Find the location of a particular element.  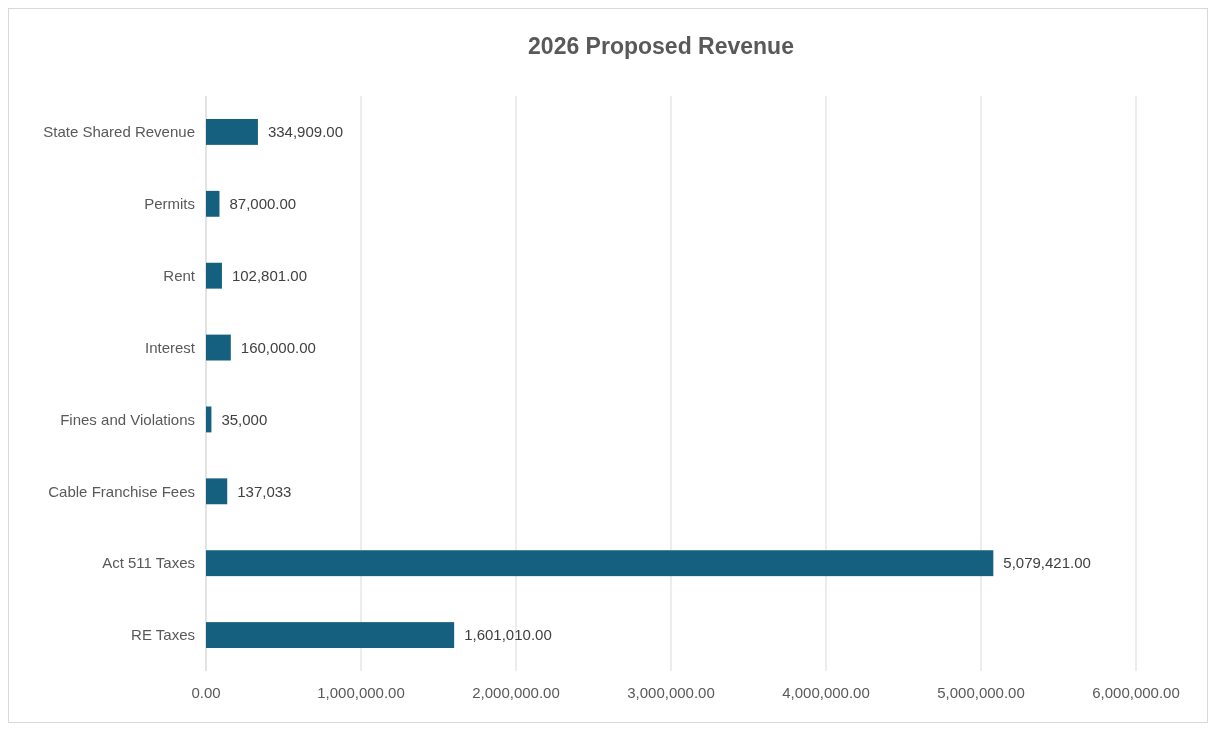

data-label: 87,000.00 is located at coordinates (263, 204).